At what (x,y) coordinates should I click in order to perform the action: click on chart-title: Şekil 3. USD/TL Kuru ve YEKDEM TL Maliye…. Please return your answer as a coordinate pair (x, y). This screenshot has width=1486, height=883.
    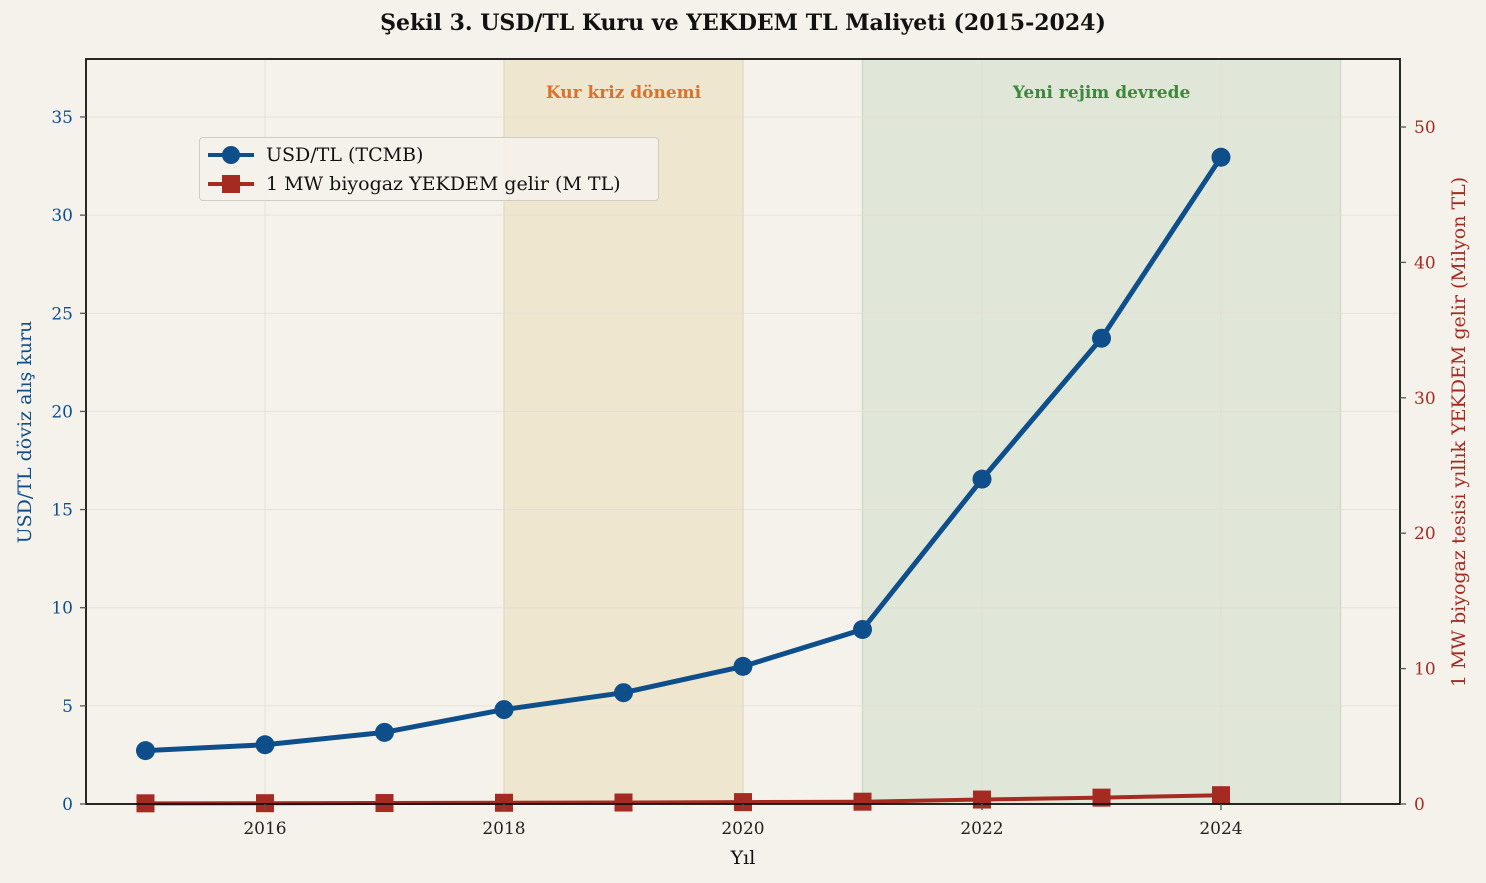
    Looking at the image, I should click on (743, 23).